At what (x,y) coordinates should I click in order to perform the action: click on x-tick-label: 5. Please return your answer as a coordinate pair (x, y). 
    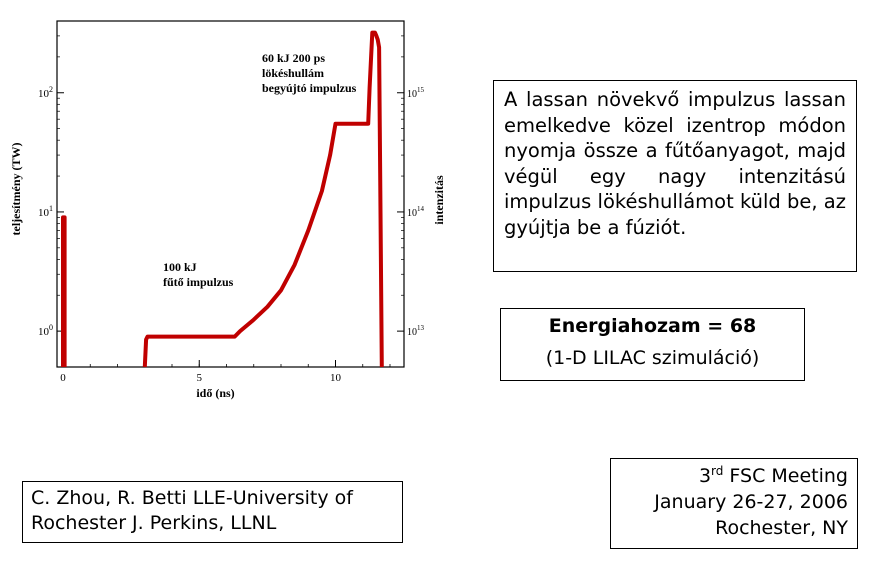
    Looking at the image, I should click on (200, 378).